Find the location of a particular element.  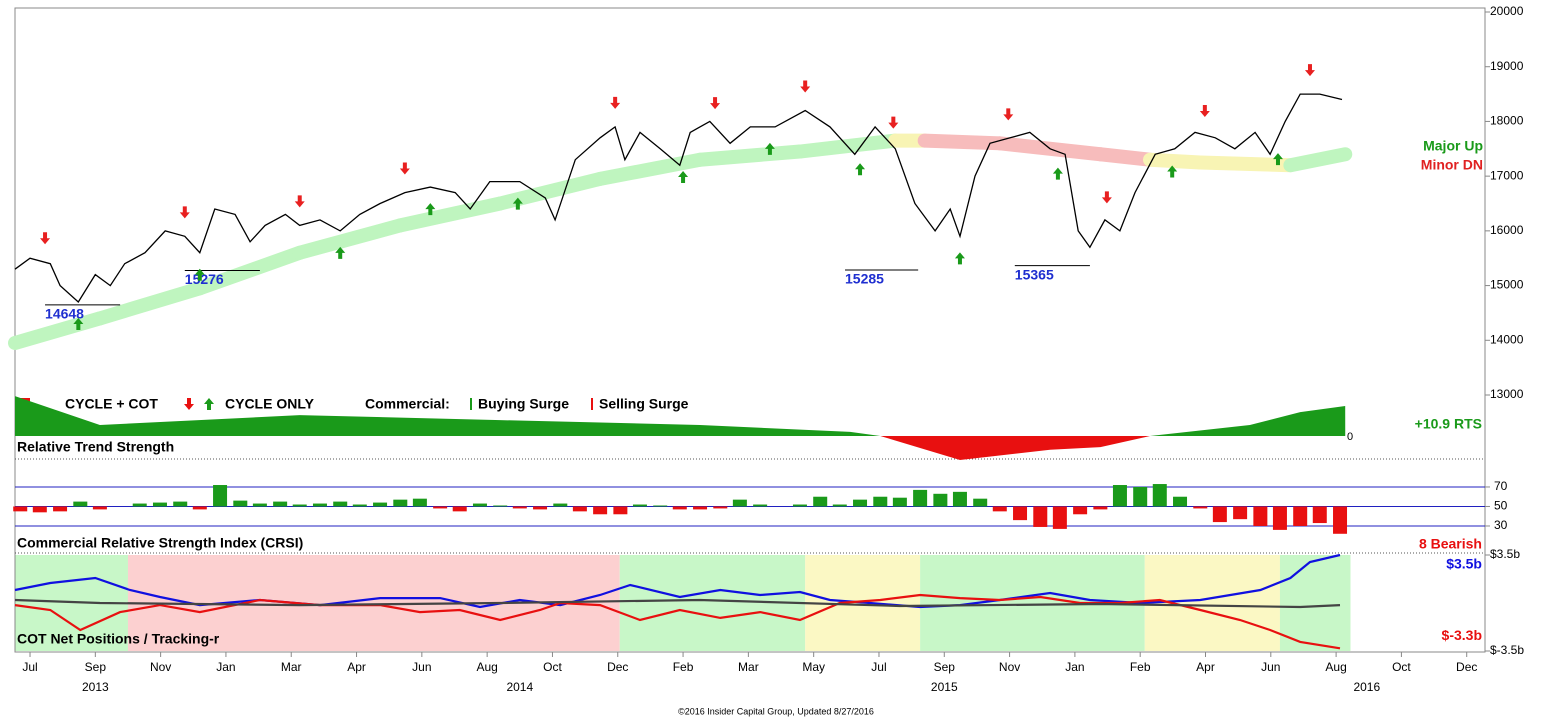

support-label: 14648 is located at coordinates (64, 314).